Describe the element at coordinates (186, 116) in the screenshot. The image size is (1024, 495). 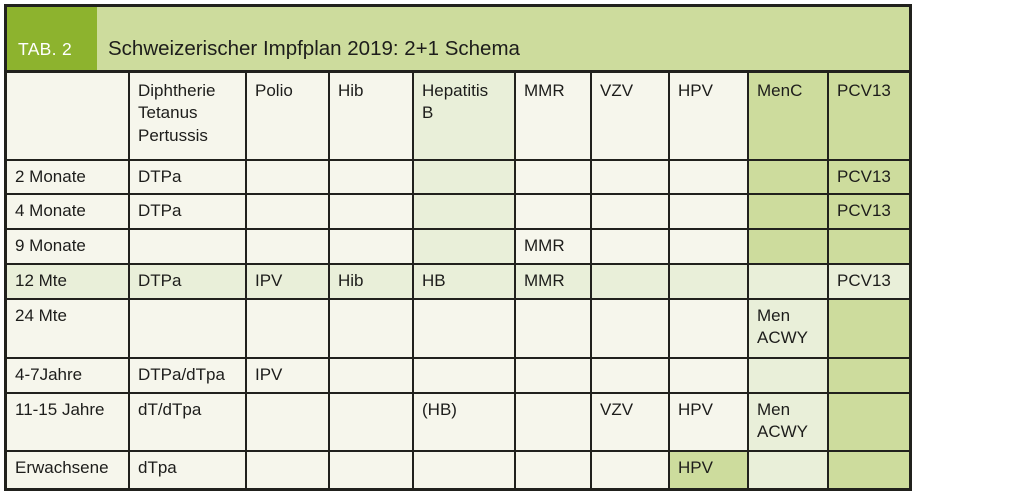
I see `column-header-cell: Diphtherie Tetanus Pertussis` at that location.